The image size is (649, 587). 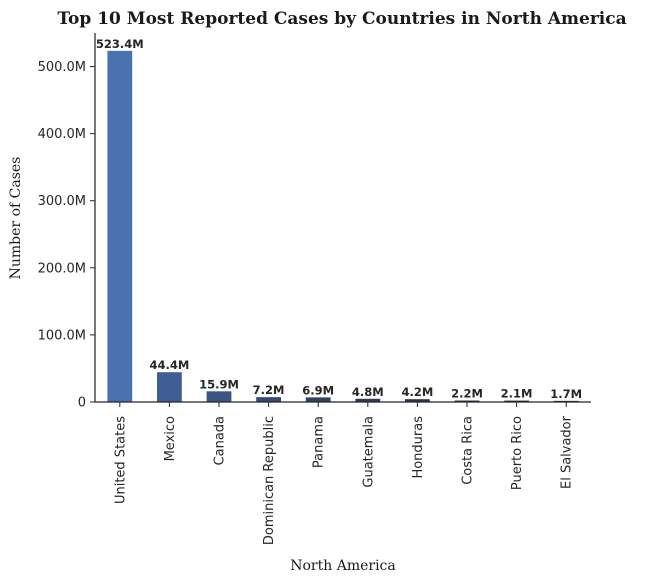 What do you see at coordinates (417, 392) in the screenshot?
I see `bar-value-label: 4.2M` at bounding box center [417, 392].